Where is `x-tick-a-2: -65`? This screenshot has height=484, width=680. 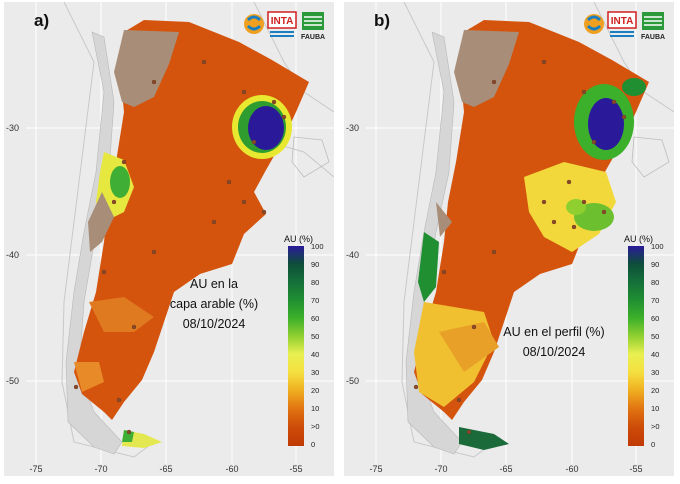 x-tick-a-2: -65 is located at coordinates (165, 469).